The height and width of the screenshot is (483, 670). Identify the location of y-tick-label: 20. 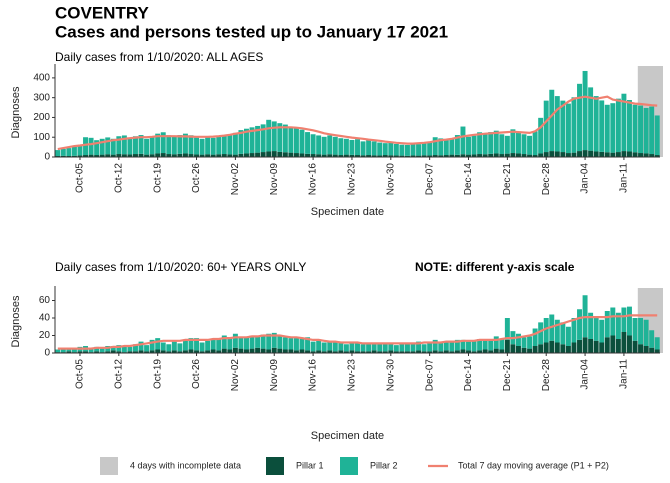
(45, 335).